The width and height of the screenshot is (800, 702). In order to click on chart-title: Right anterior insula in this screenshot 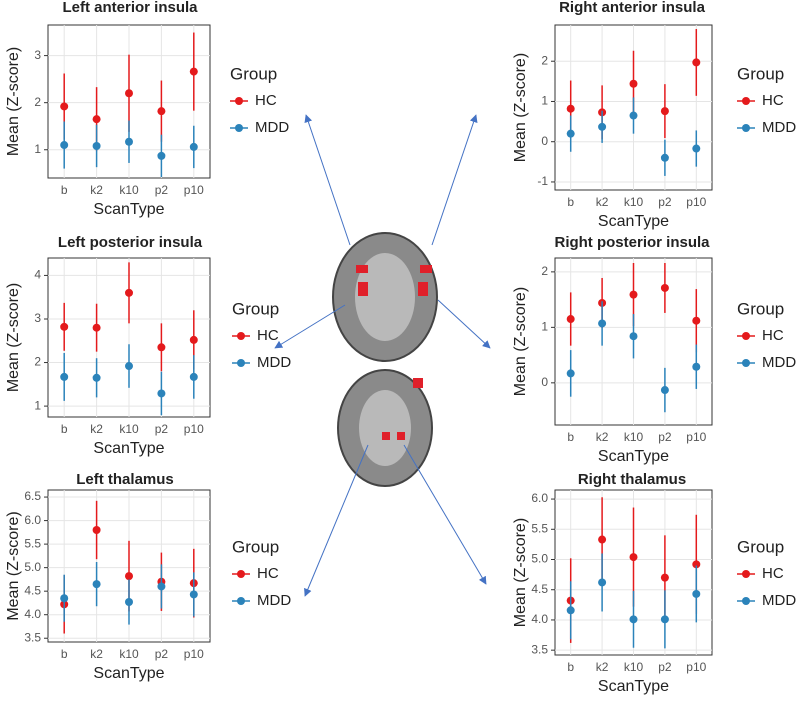, I will do `click(632, 8)`.